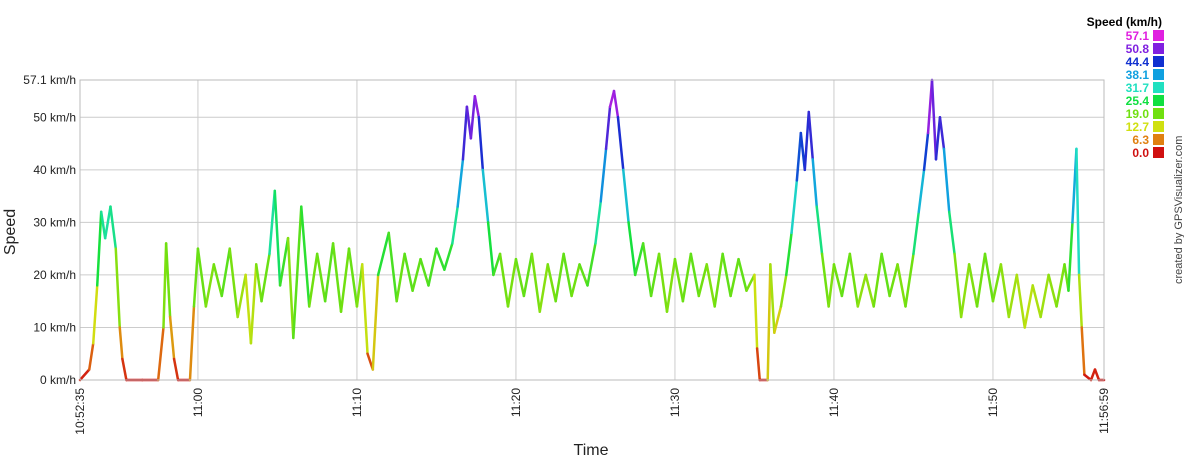 The height and width of the screenshot is (460, 1184). What do you see at coordinates (54, 222) in the screenshot?
I see `y-tick-label: 30 km/h` at bounding box center [54, 222].